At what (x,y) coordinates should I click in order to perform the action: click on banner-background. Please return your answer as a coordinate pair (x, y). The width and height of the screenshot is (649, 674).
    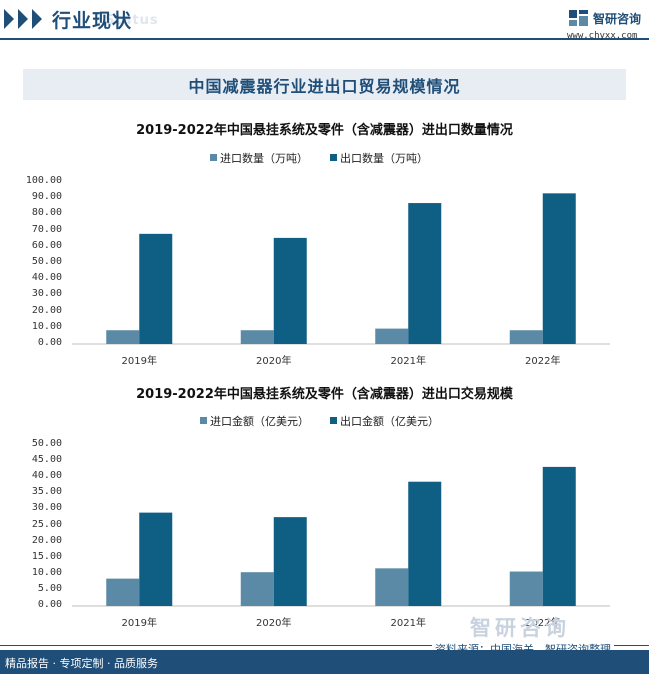
    Looking at the image, I should click on (324, 84).